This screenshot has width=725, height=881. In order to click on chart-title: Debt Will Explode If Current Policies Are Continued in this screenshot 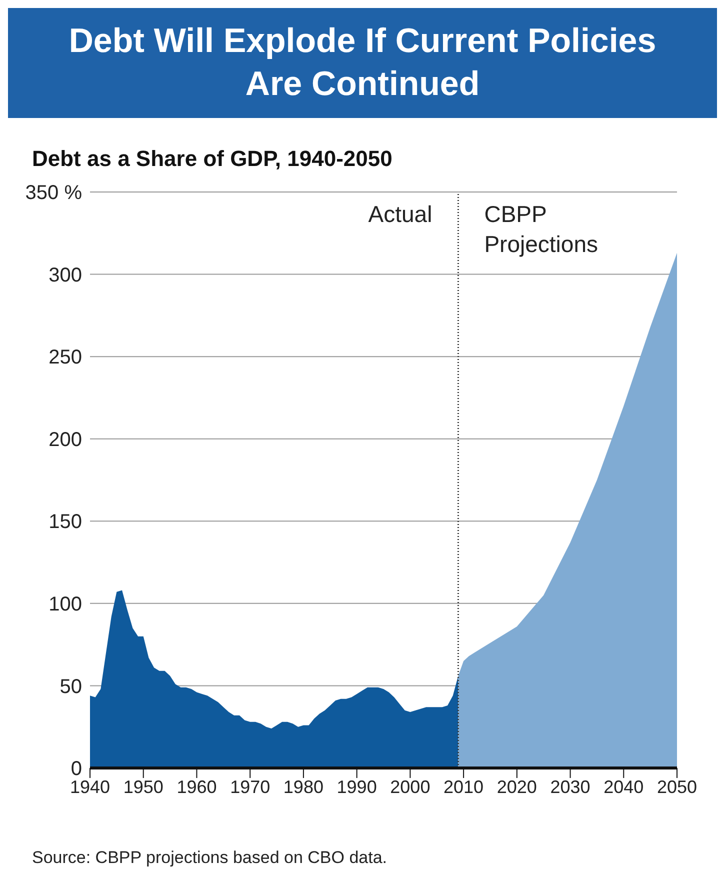, I will do `click(362, 63)`.